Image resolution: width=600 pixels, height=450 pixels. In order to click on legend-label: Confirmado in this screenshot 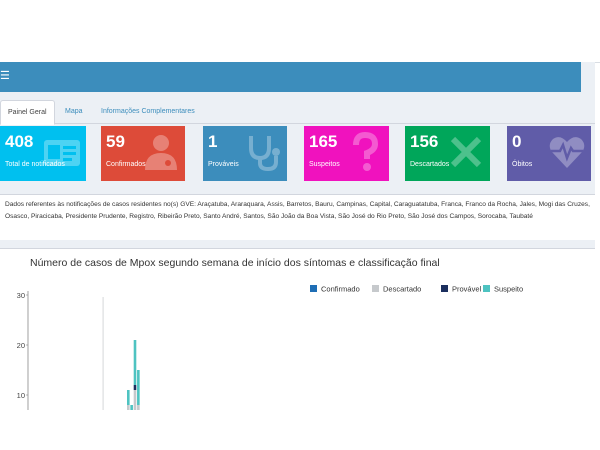, I will do `click(340, 289)`.